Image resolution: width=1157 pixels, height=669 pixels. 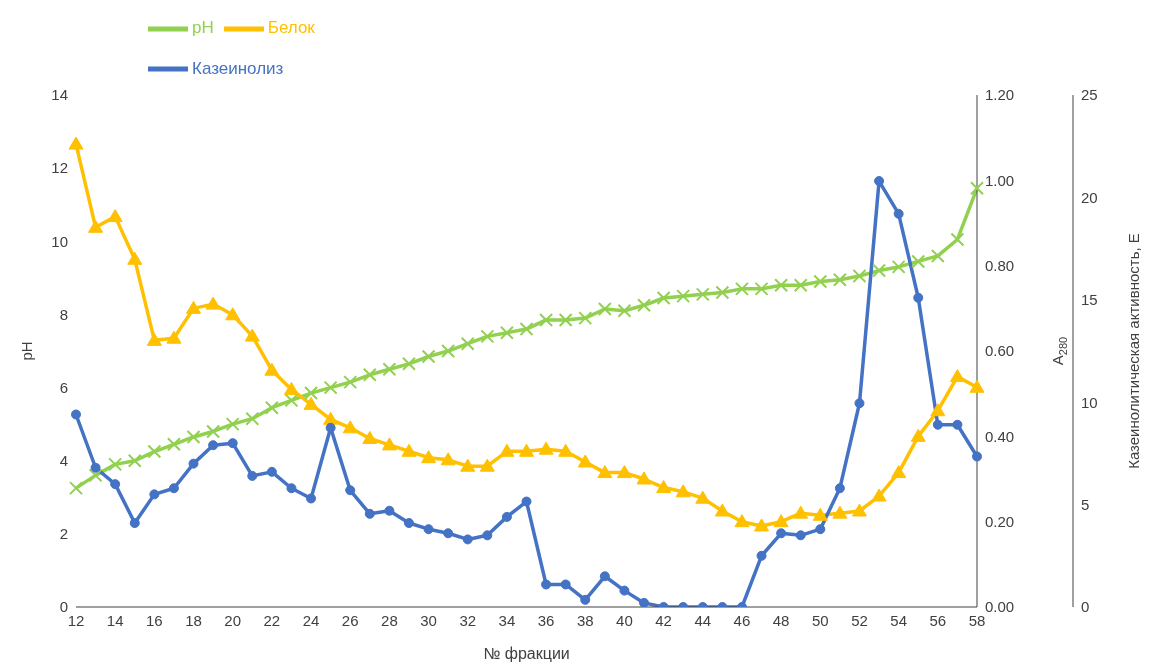 What do you see at coordinates (742, 620) in the screenshot?
I see `x-tick-label: 46` at bounding box center [742, 620].